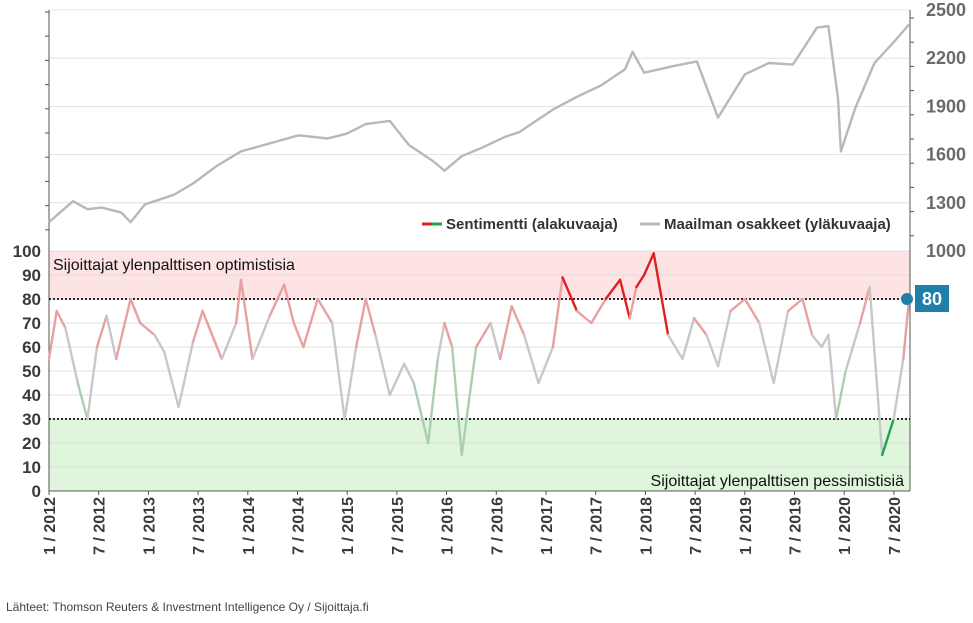  Describe the element at coordinates (31, 275) in the screenshot. I see `y-tick-label-left: 90` at that location.